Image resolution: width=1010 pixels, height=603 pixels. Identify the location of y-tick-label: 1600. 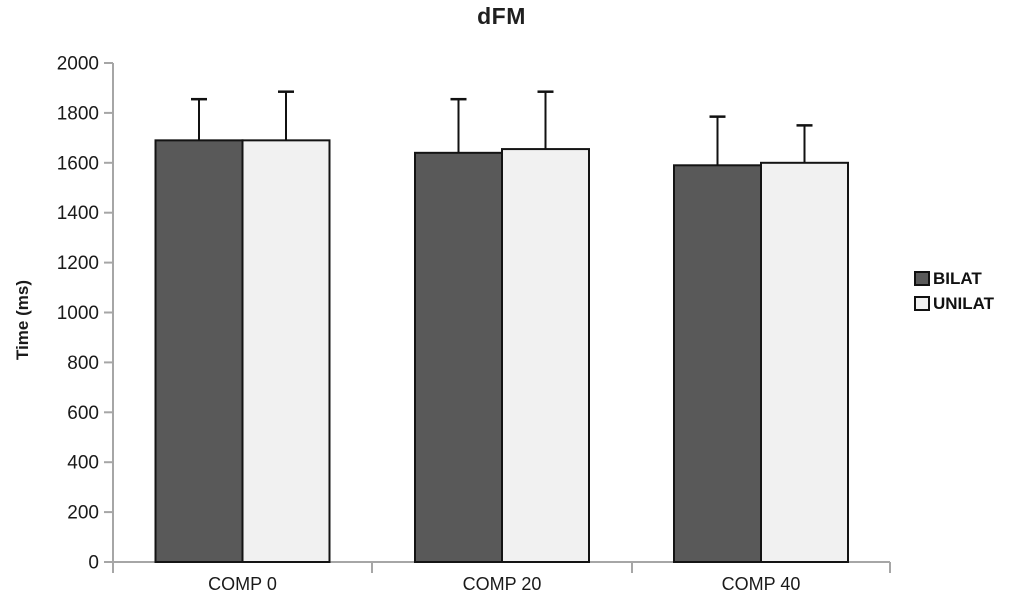
(78, 163).